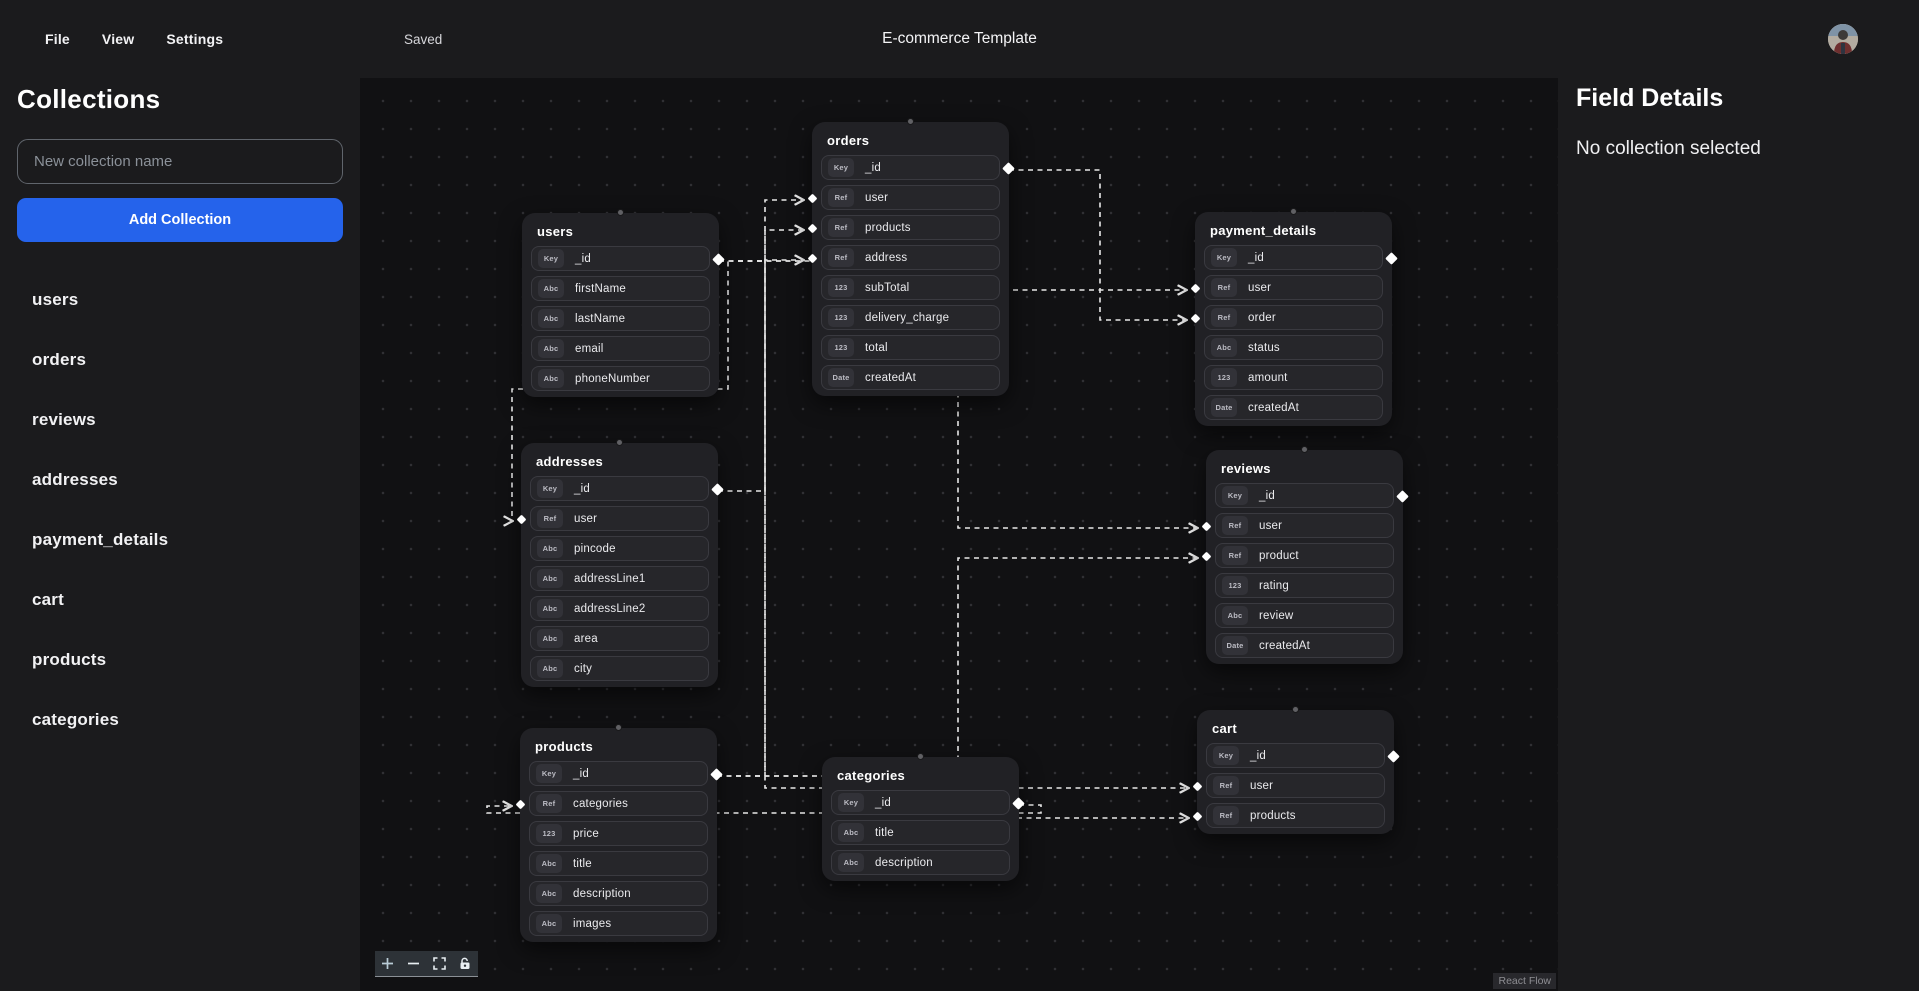 This screenshot has width=1919, height=991. Describe the element at coordinates (388, 963) in the screenshot. I see `zoom-in-button` at that location.